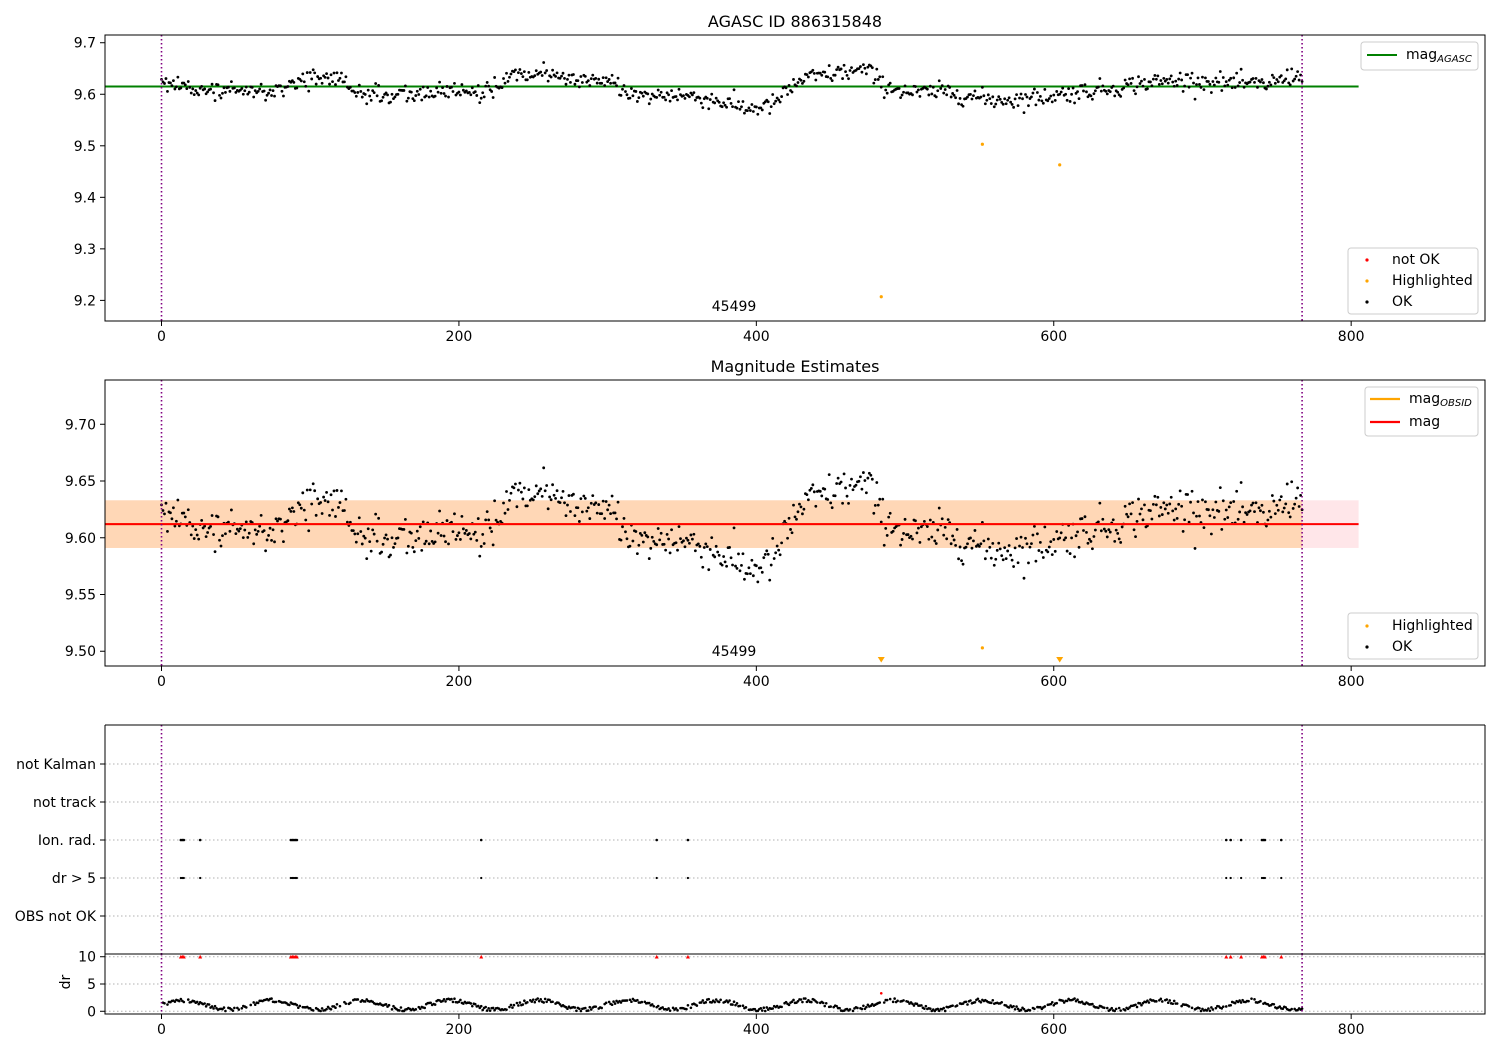  Describe the element at coordinates (65, 803) in the screenshot. I see `flag-label-not-track: not track` at that location.